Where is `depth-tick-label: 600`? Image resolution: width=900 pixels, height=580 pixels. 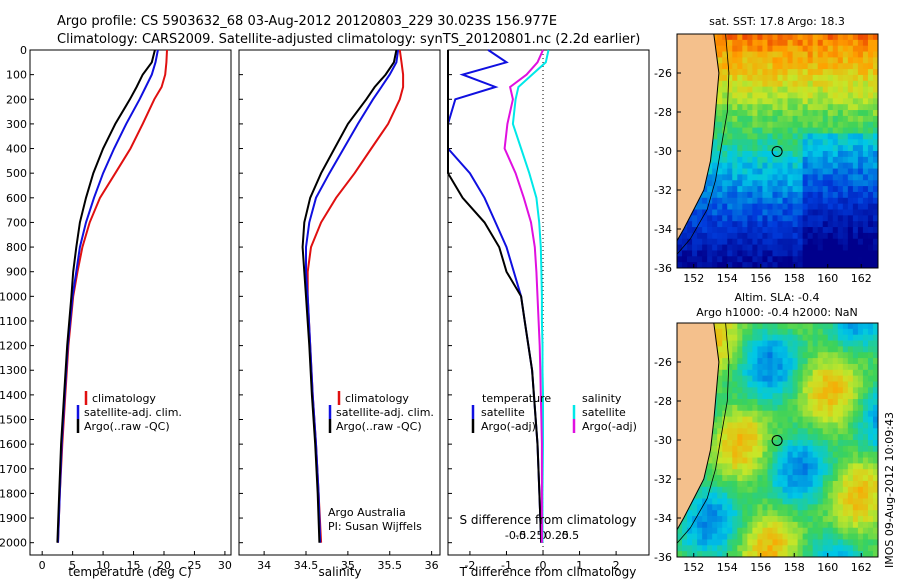 depth-tick-label: 600 is located at coordinates (16, 198).